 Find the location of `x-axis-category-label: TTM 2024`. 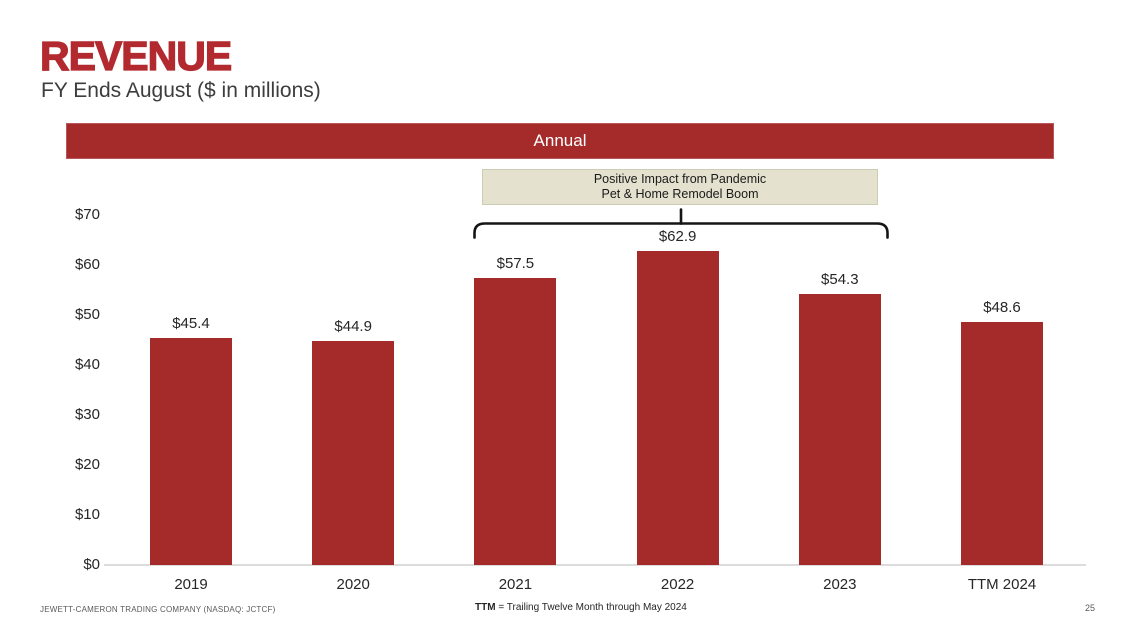

x-axis-category-label: TTM 2024 is located at coordinates (1002, 584).